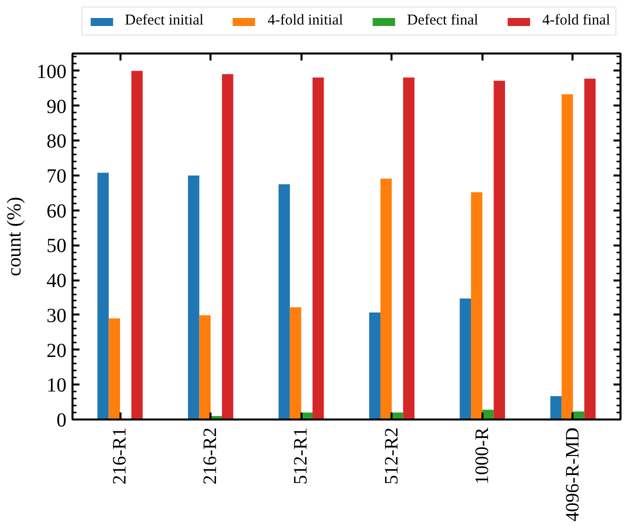 This screenshot has width=631, height=531. I want to click on x-tick-label: 512-R2, so click(391, 456).